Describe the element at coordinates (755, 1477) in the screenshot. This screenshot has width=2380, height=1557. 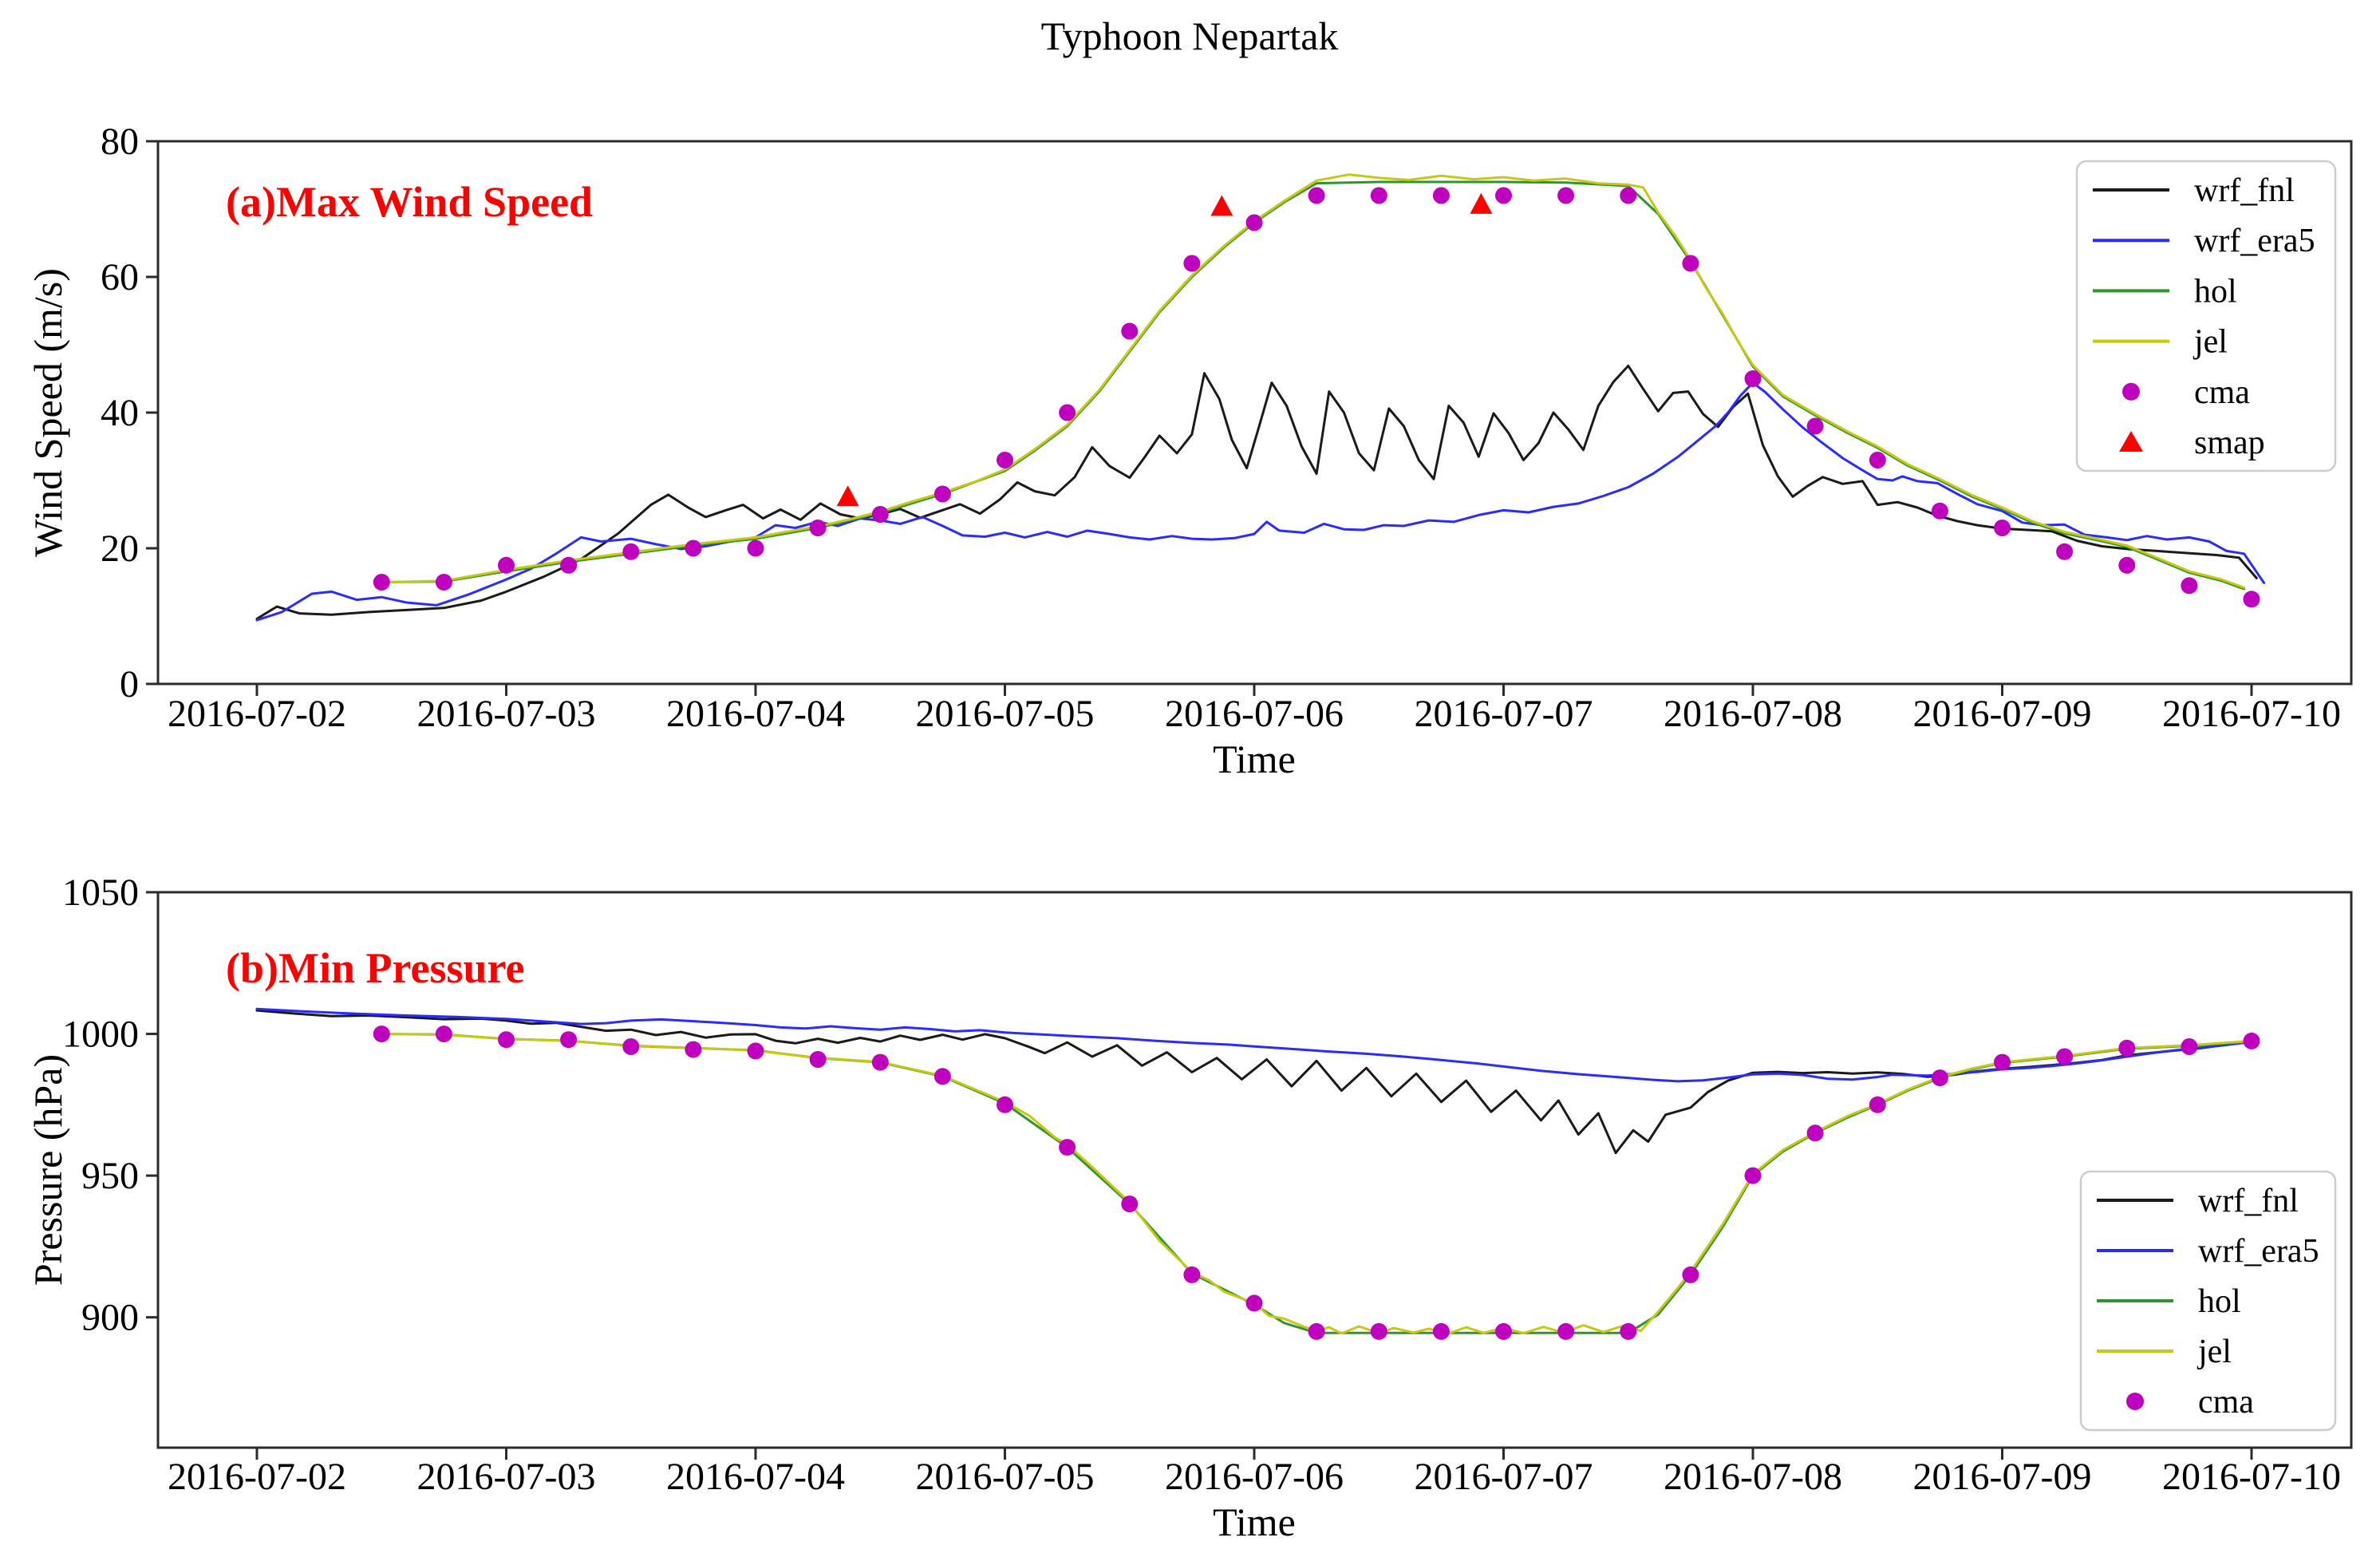
I see `x-tick-label: 2016-07-04` at that location.